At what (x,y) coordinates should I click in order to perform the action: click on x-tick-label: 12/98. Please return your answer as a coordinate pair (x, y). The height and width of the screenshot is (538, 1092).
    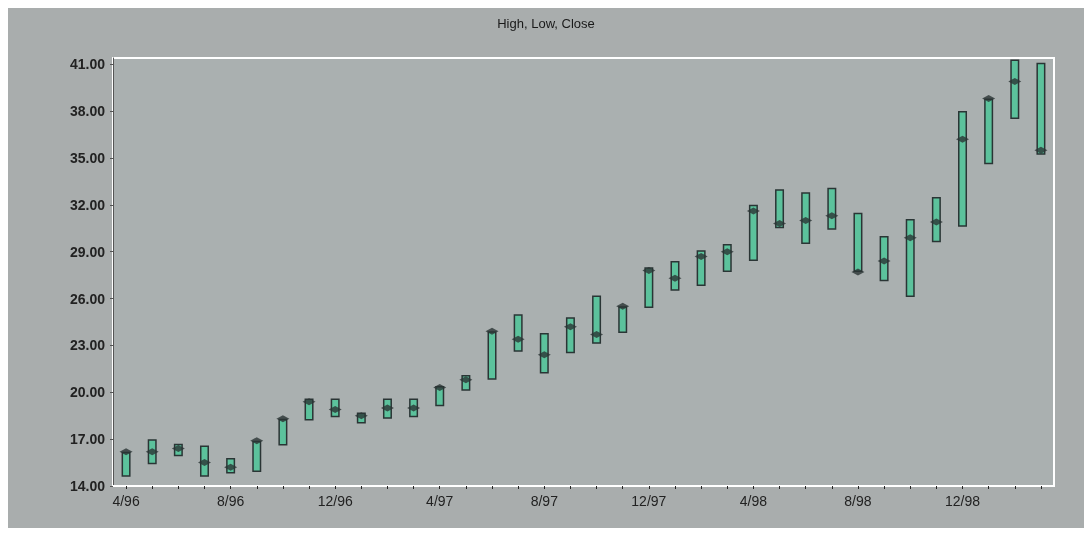
    Looking at the image, I should click on (962, 501).